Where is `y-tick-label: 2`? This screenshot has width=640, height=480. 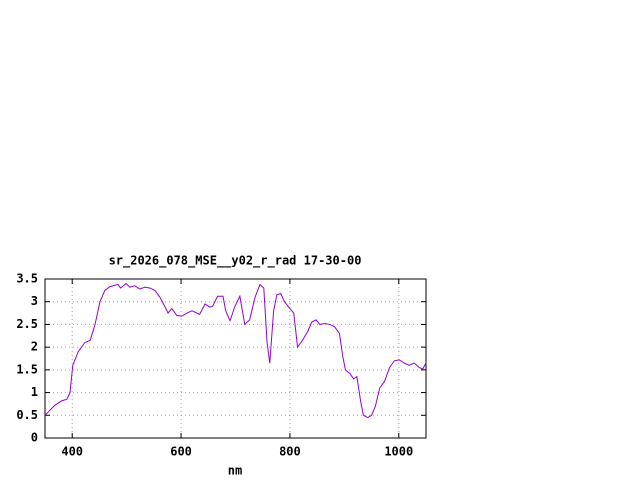
y-tick-label: 2 is located at coordinates (34, 347).